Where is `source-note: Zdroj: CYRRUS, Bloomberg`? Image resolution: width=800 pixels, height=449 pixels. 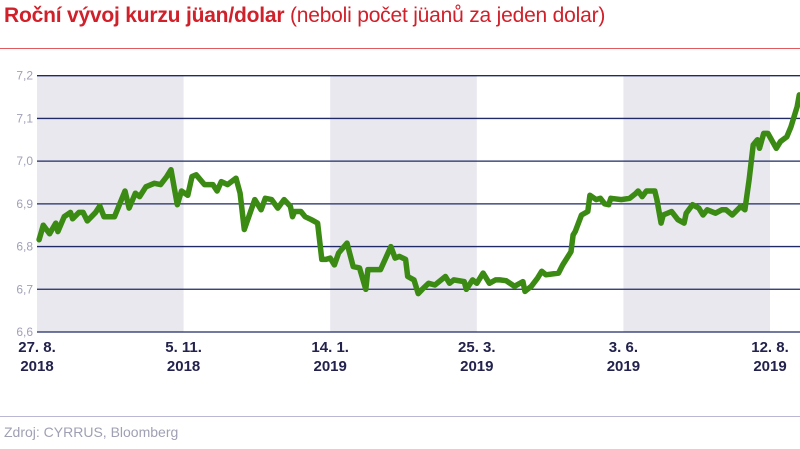 source-note: Zdroj: CYRRUS, Bloomberg is located at coordinates (91, 432).